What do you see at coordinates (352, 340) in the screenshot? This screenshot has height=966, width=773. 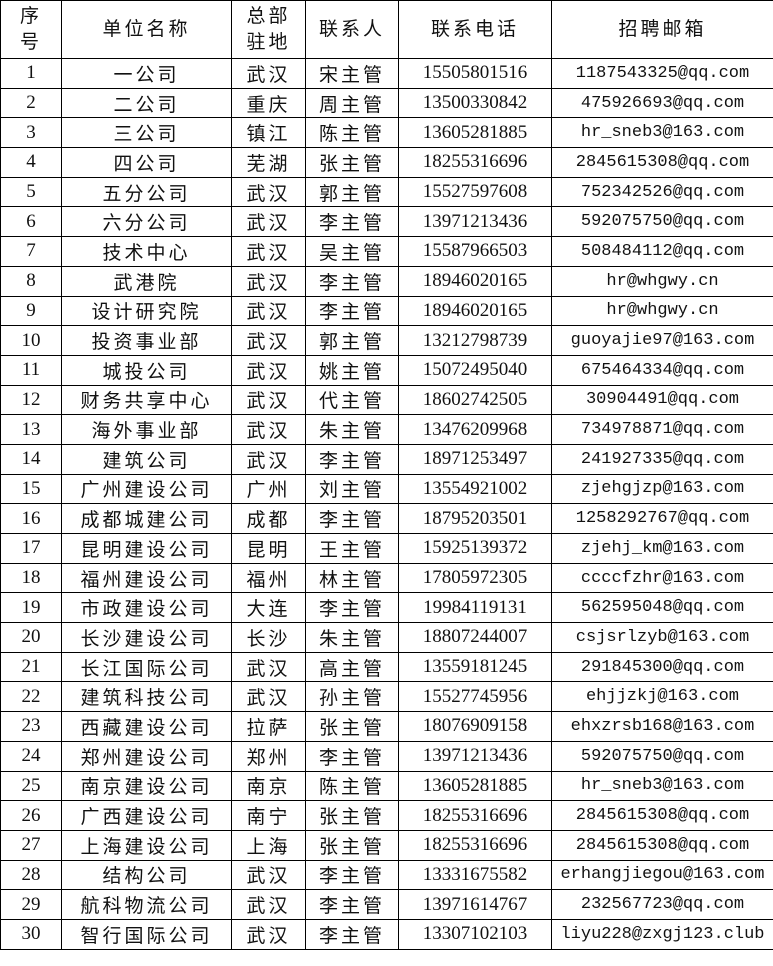 I see `contact-person-cell: 郭主管` at bounding box center [352, 340].